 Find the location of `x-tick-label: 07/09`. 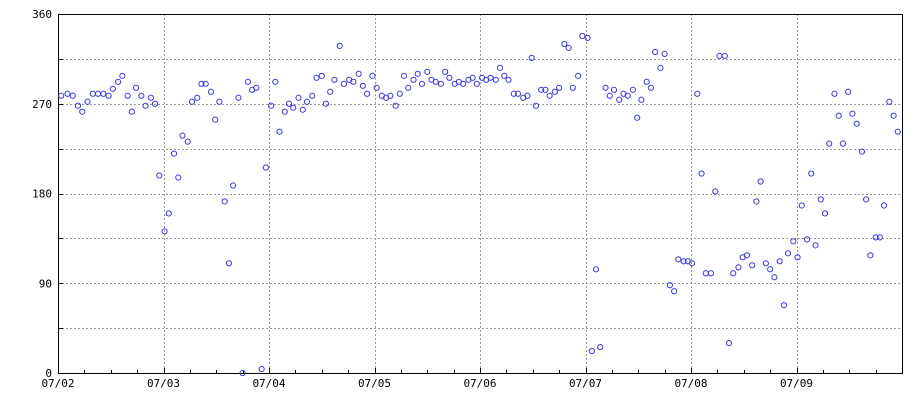

x-tick-label: 07/09 is located at coordinates (796, 383).